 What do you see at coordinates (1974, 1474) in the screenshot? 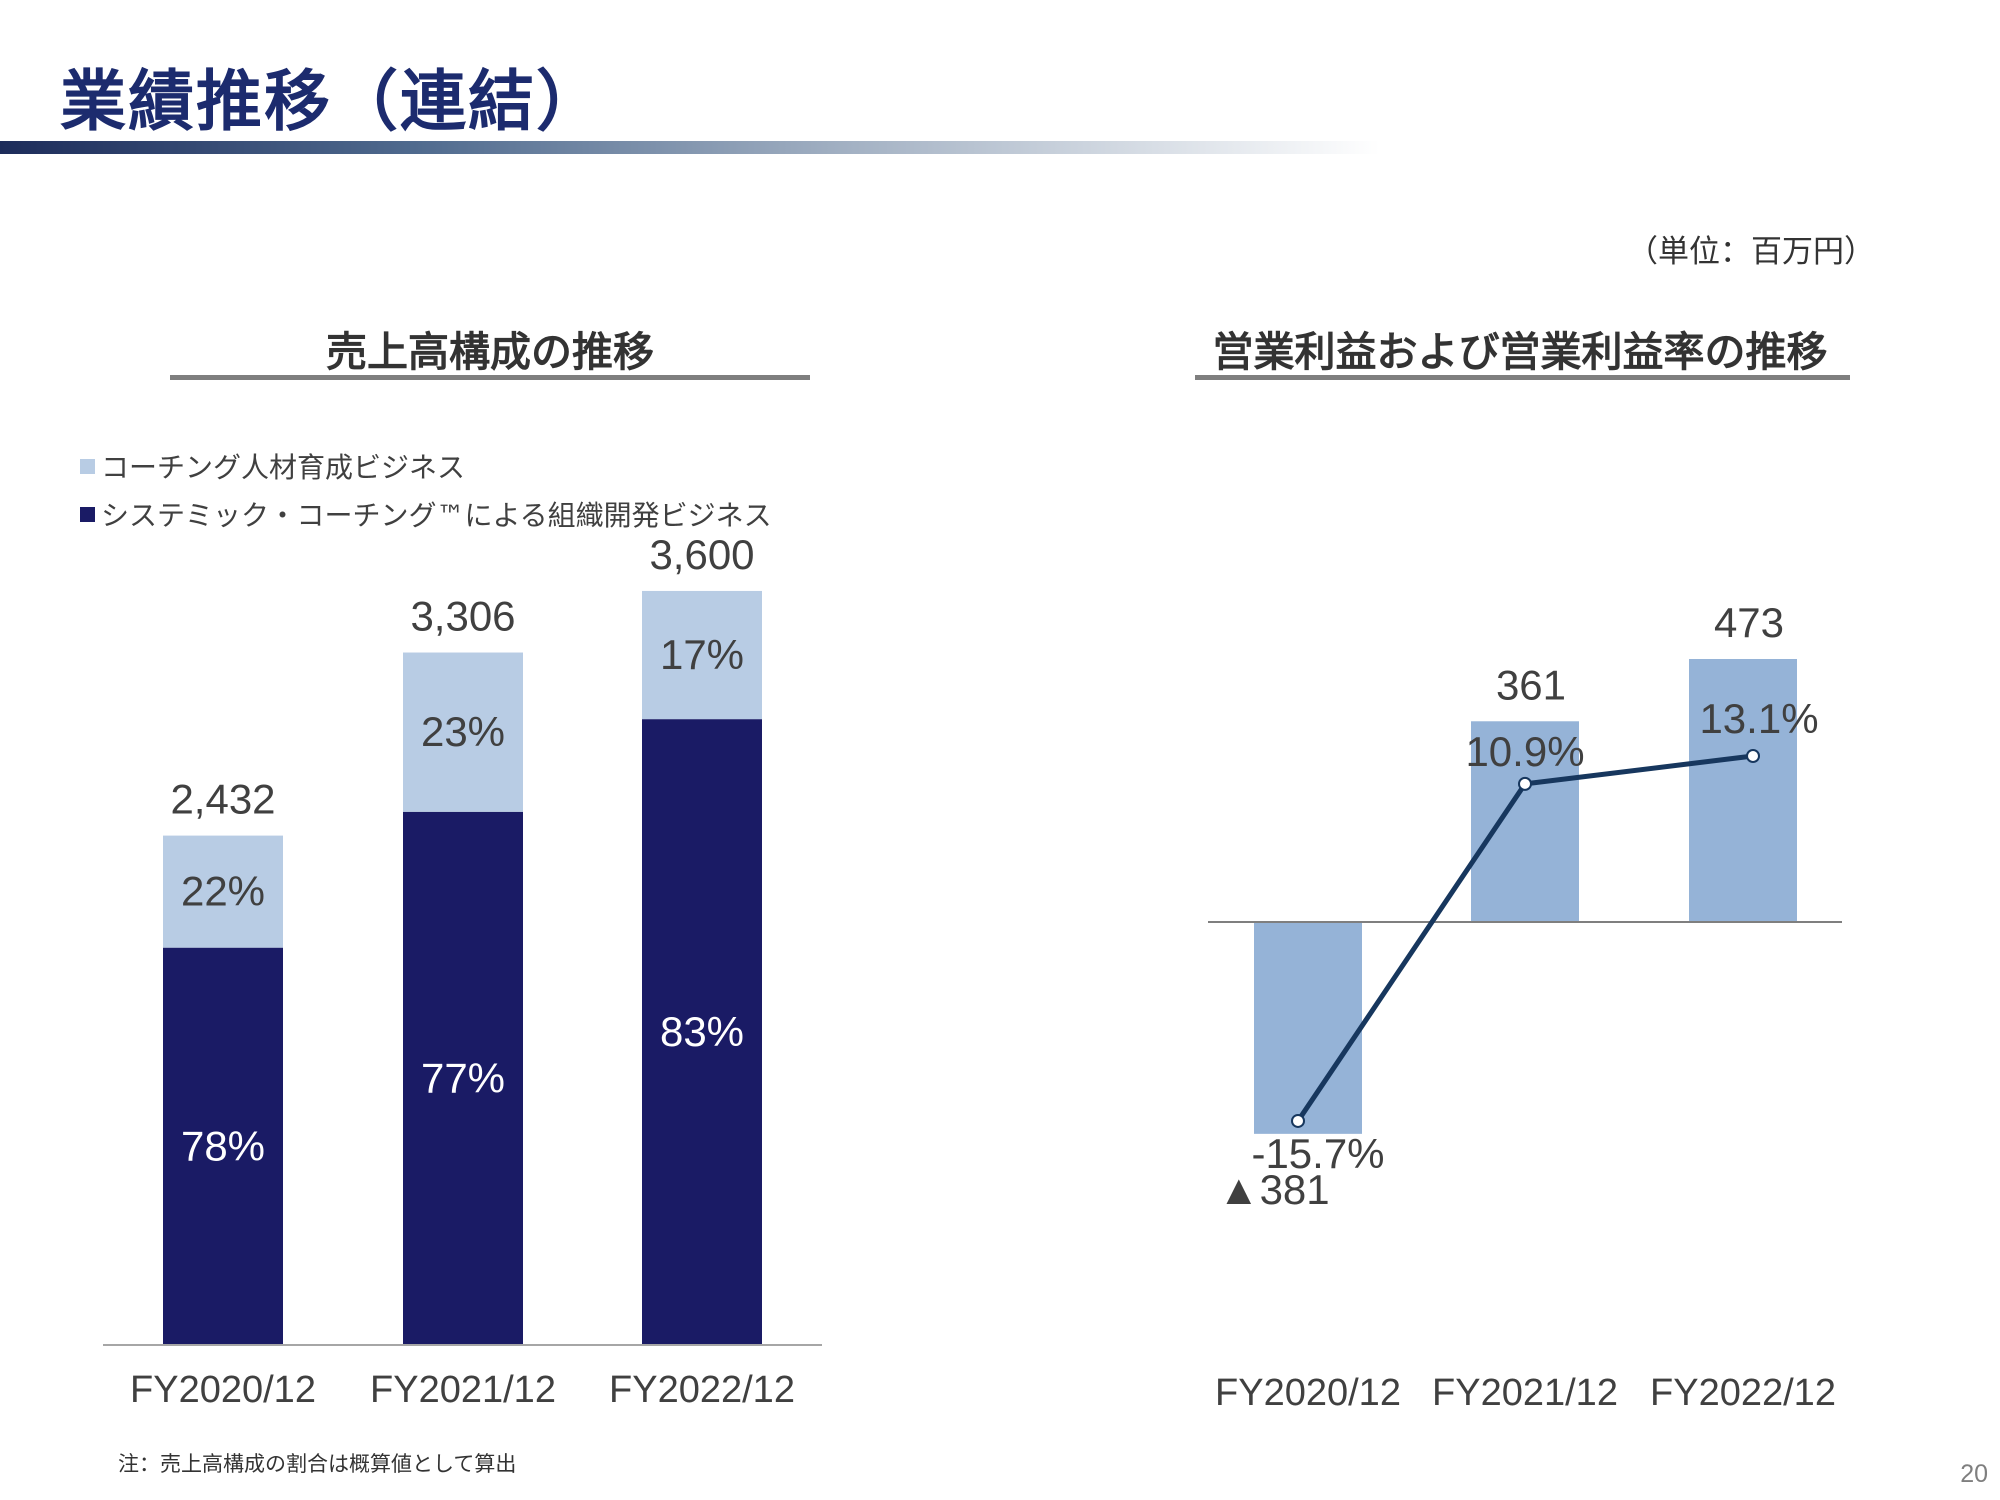
I see `page-number: 20` at bounding box center [1974, 1474].